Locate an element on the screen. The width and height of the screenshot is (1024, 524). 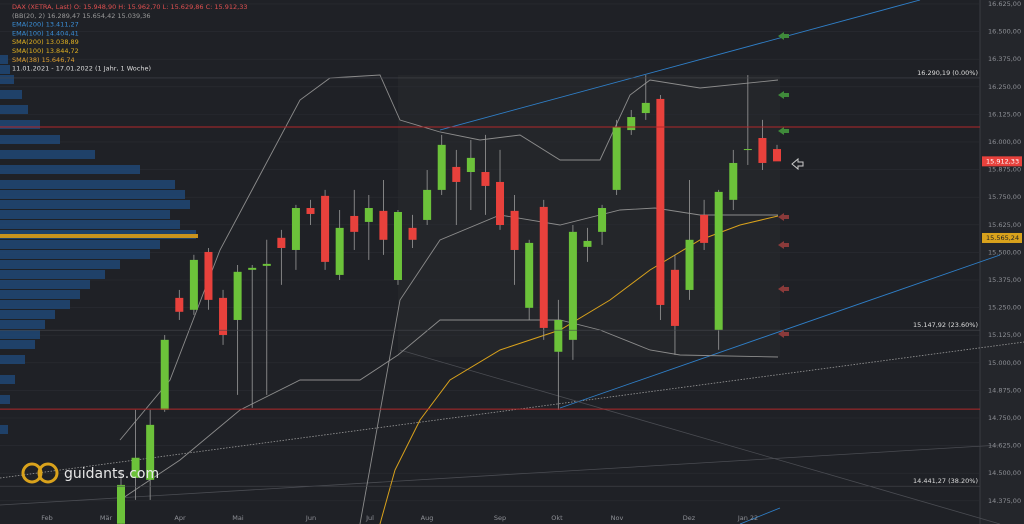
channel-line is located at coordinates (760, 515).